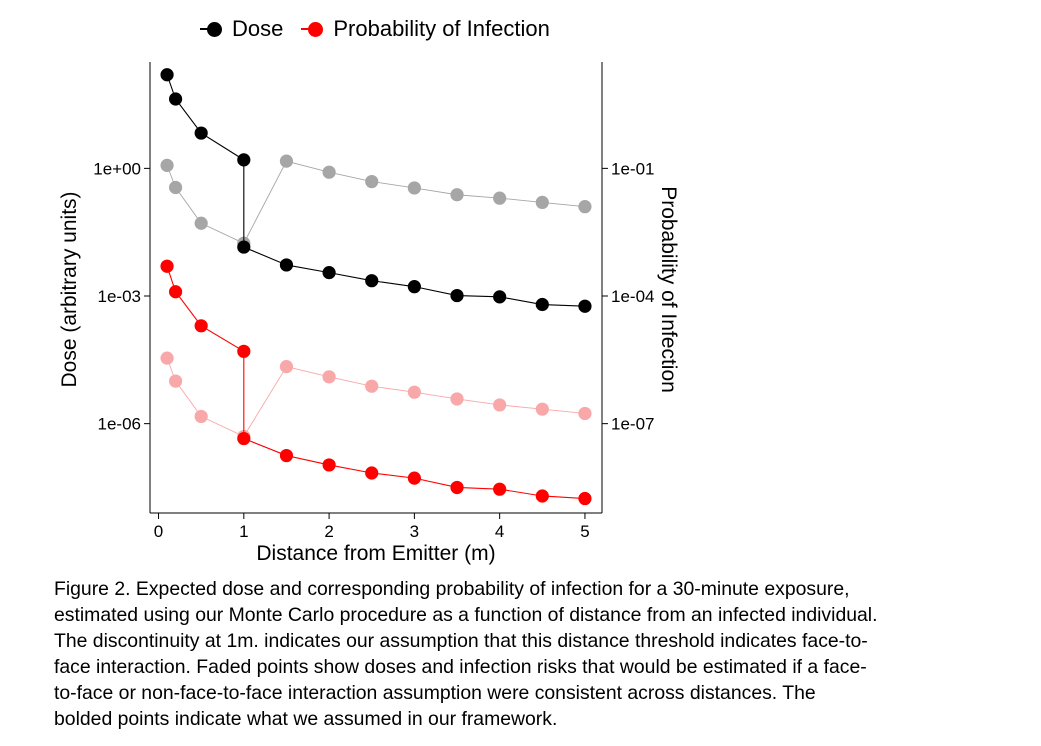 This screenshot has height=746, width=1041. What do you see at coordinates (441, 28) in the screenshot?
I see `legend-probability-label: Probability of Infection` at bounding box center [441, 28].